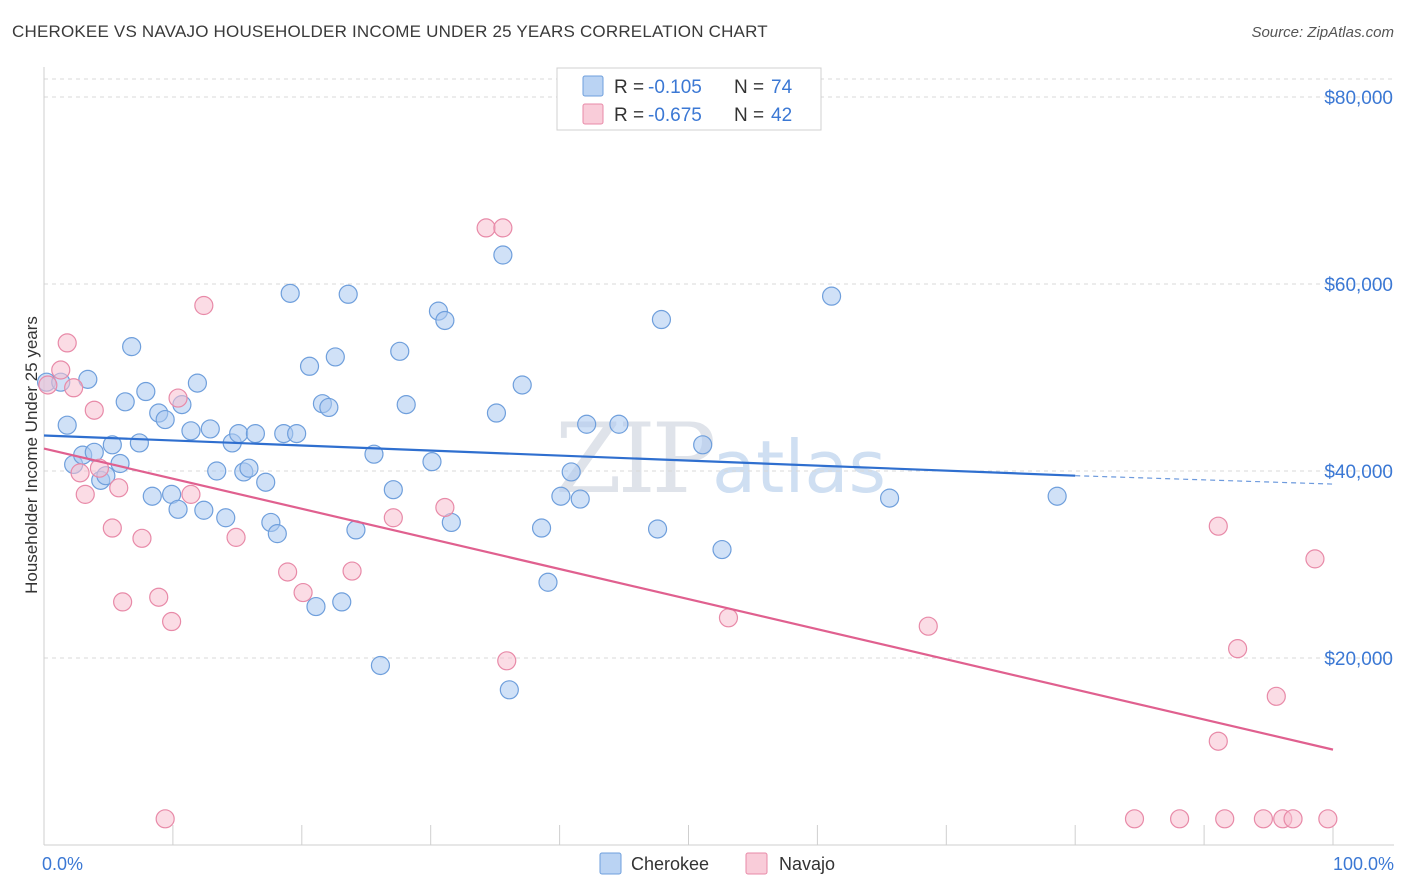 The width and height of the screenshot is (1406, 892). Describe the element at coordinates (1363, 864) in the screenshot. I see `x-tick-label-max: 100.0%` at that location.